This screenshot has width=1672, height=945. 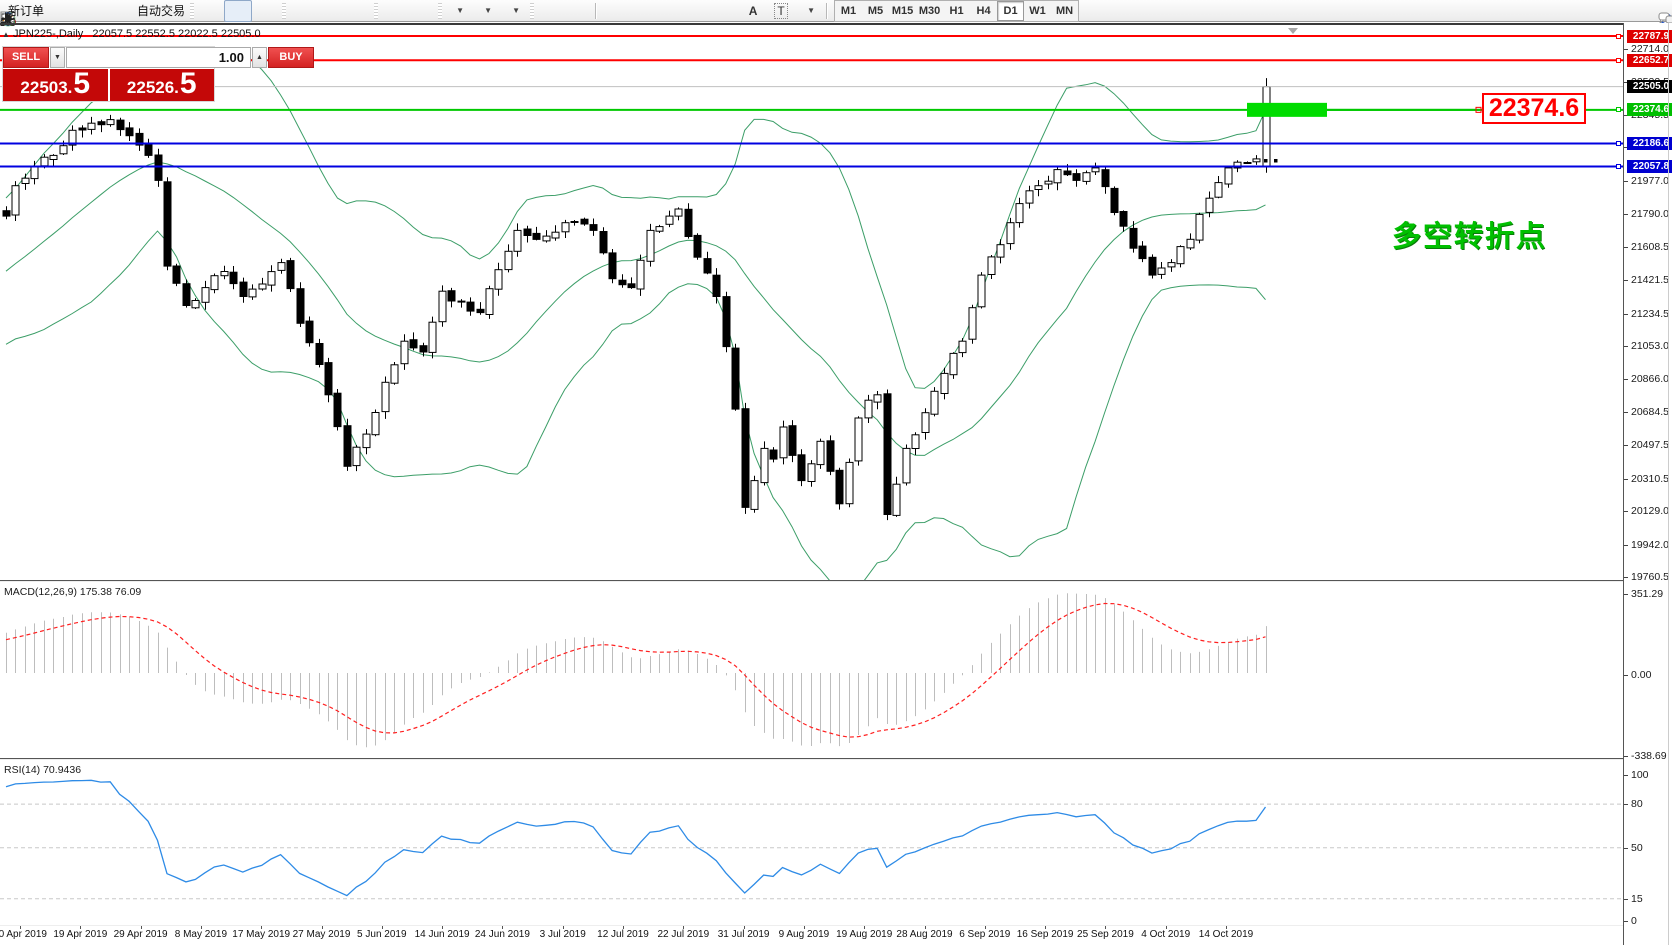 I want to click on window-right-edge, so click(x=1668, y=484).